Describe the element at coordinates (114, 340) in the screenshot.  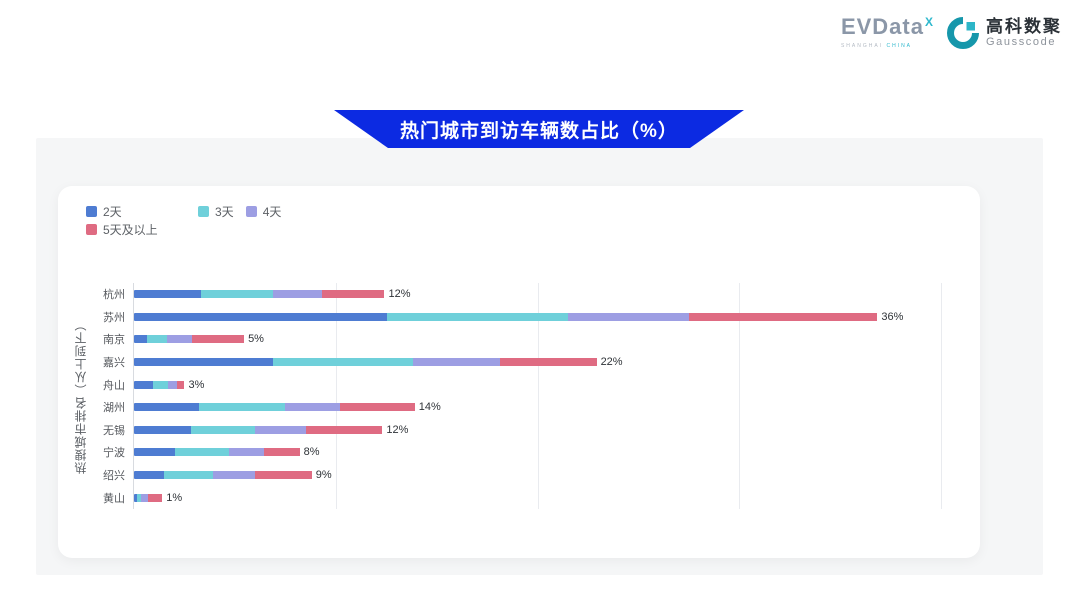
I see `city-label: 南京` at that location.